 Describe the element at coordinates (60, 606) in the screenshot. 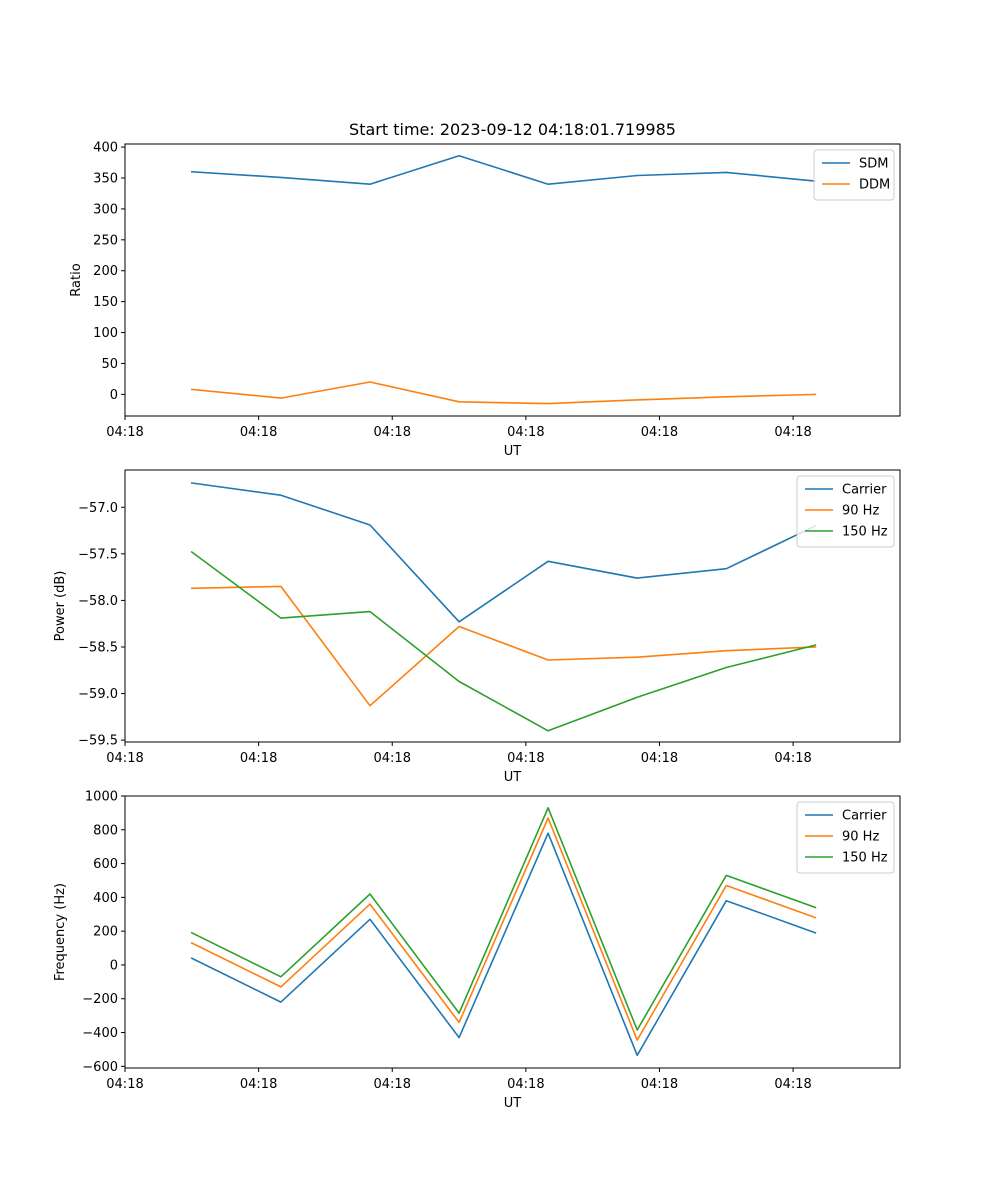

I see `y-axis-label: Power (dB)` at that location.